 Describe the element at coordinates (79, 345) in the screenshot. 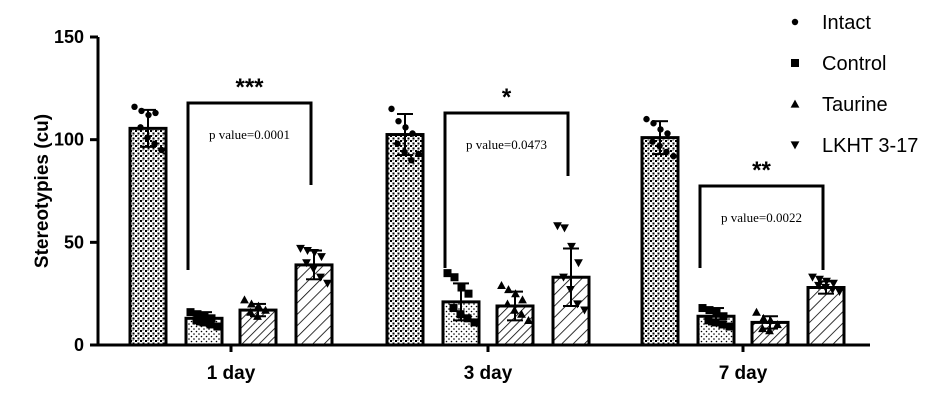

I see `y-tick-label: 0` at that location.